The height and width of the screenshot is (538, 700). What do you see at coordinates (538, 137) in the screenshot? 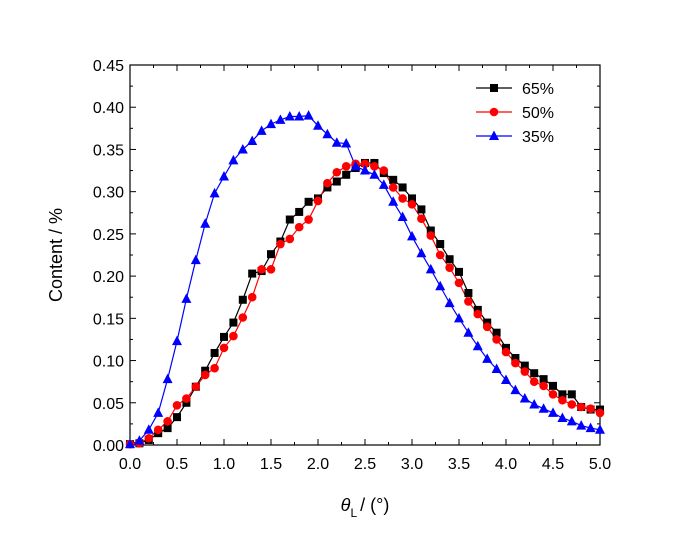
I see `legend-label: 35%` at bounding box center [538, 137].